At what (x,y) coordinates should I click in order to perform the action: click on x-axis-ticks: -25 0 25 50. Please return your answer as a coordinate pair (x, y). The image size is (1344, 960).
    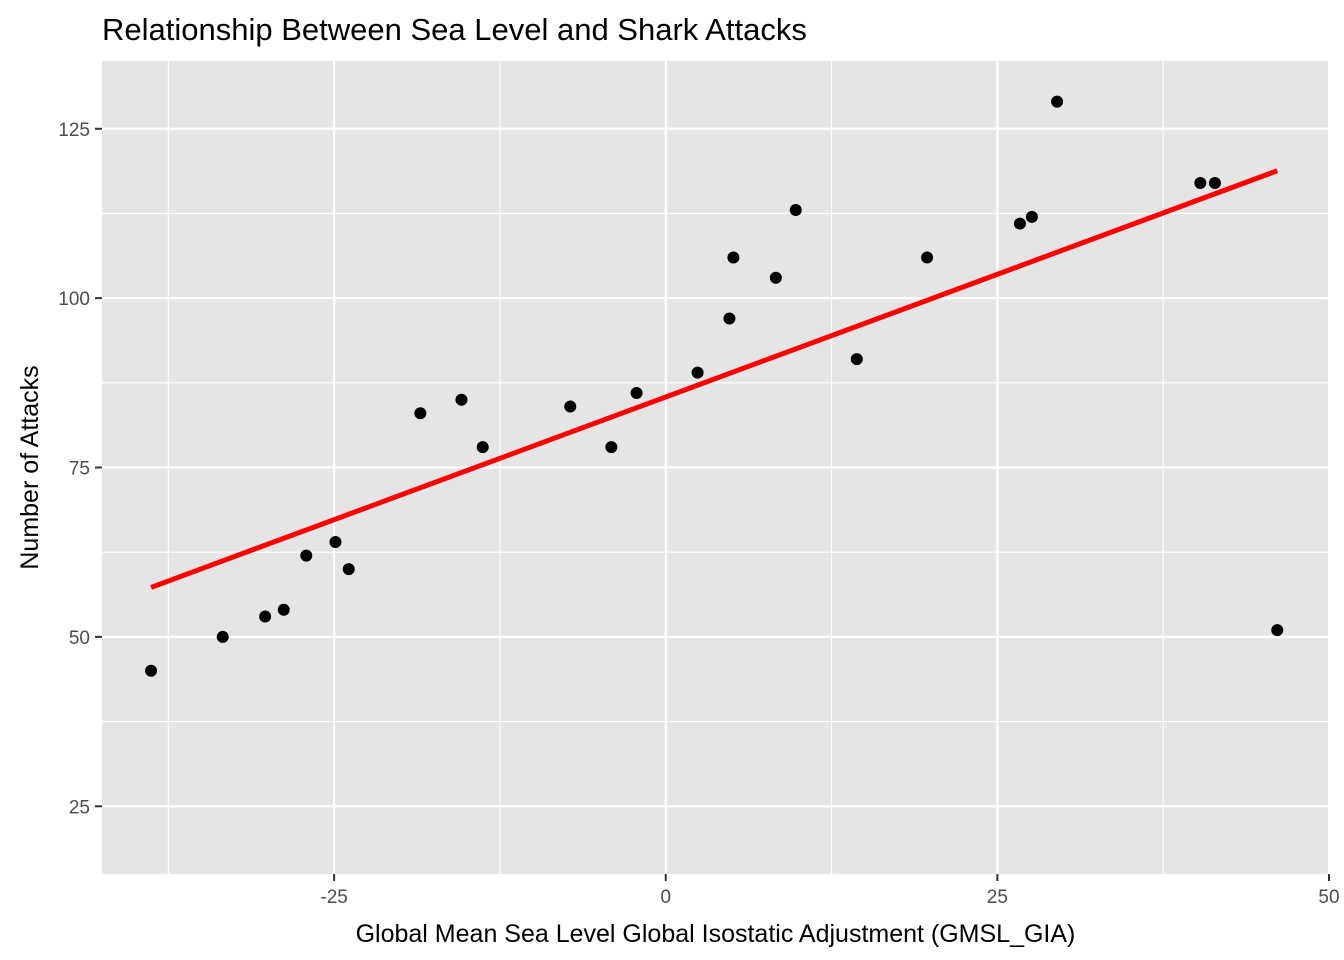
    Looking at the image, I should click on (830, 891).